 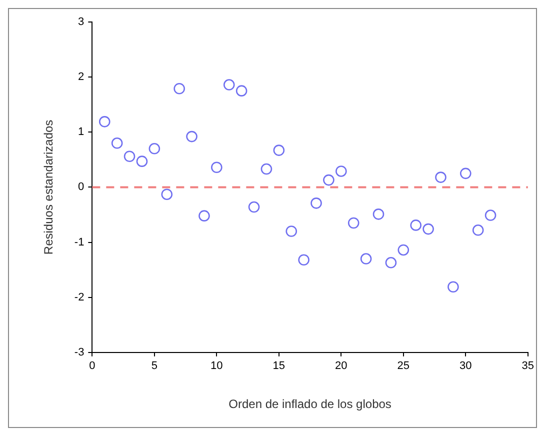 I want to click on x-tick-label: 15, so click(x=279, y=366).